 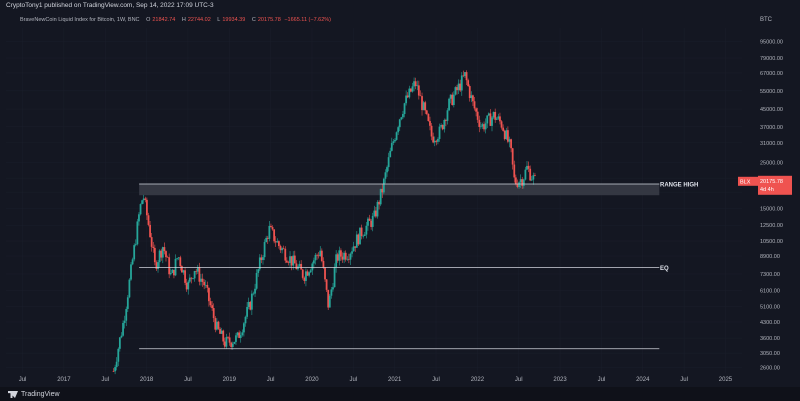 I want to click on y-tick-label: 25000.00, so click(x=771, y=163).